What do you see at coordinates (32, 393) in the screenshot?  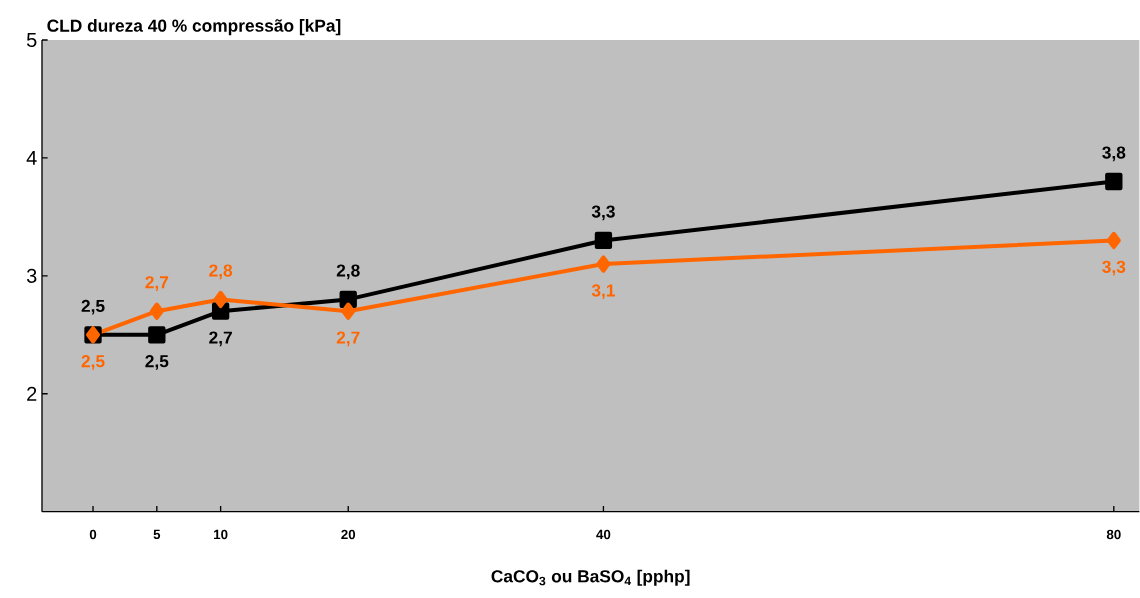 I see `y-tick-label: 2` at bounding box center [32, 393].